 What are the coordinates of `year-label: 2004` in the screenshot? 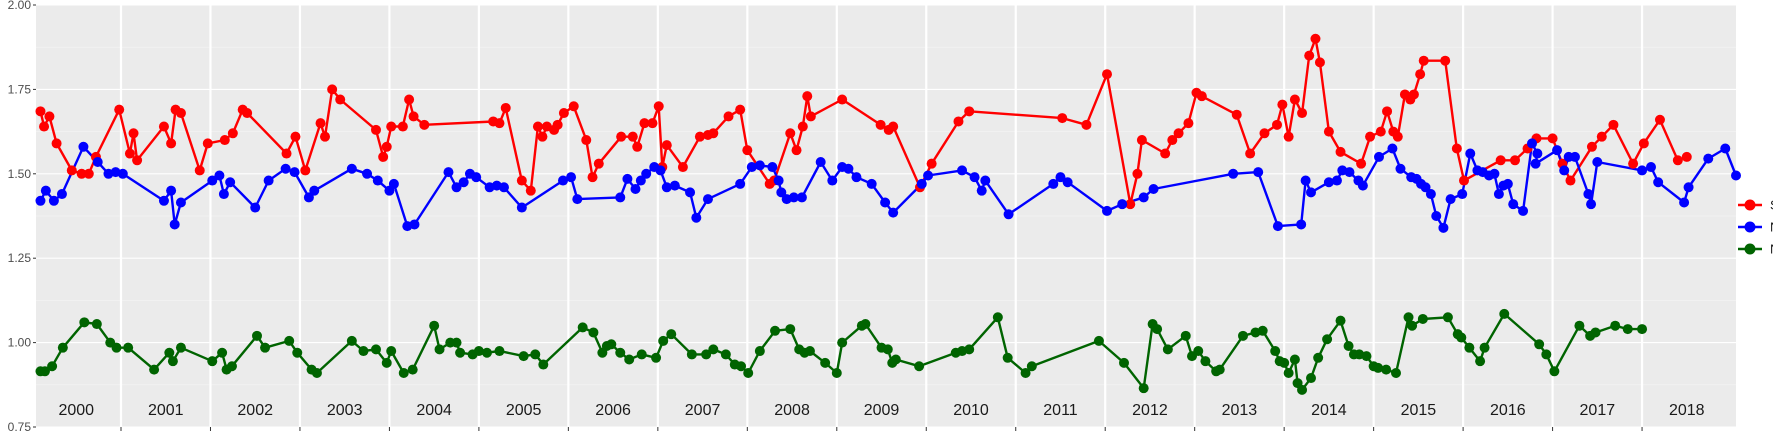 It's located at (434, 410).